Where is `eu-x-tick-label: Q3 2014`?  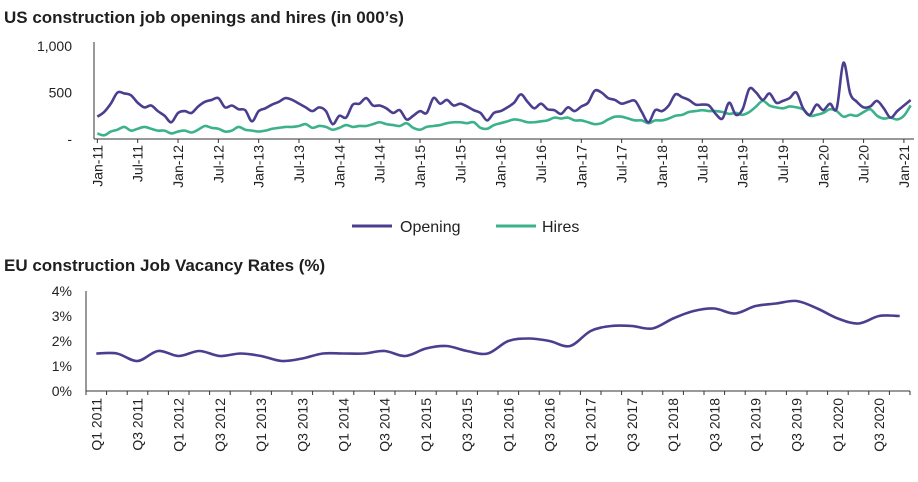
eu-x-tick-label: Q3 2014 is located at coordinates (385, 425).